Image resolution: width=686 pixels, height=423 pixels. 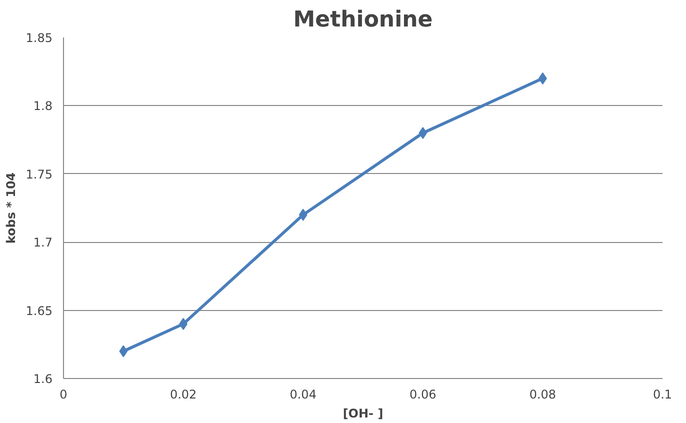 What do you see at coordinates (64, 395) in the screenshot?
I see `x-tick-label: 0` at bounding box center [64, 395].